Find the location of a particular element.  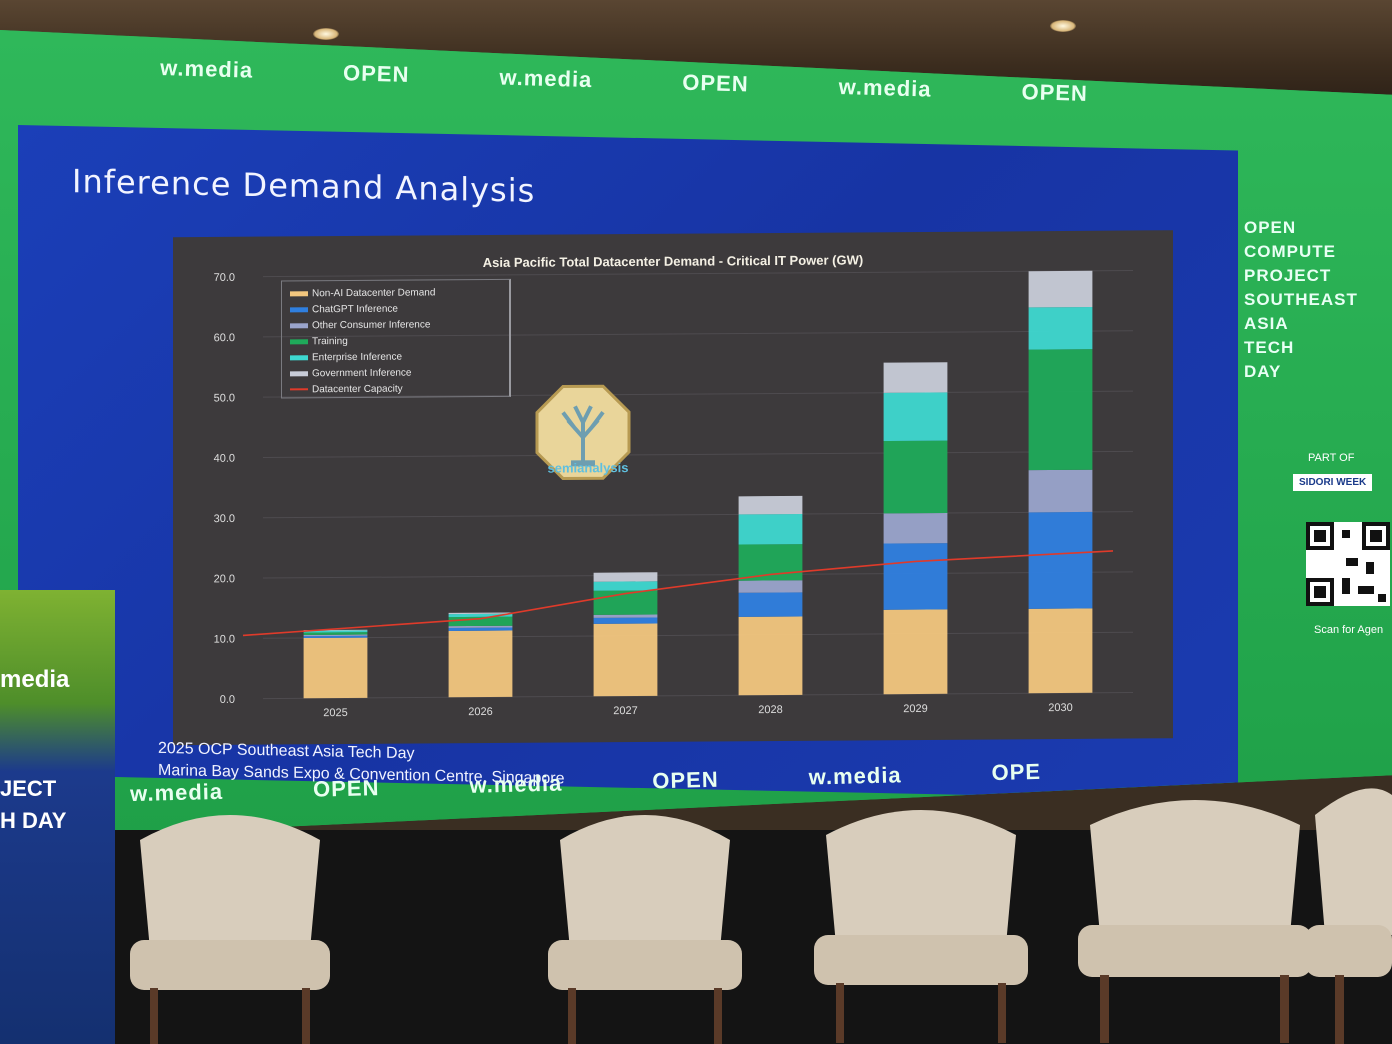

y-tick-label: 0.0 is located at coordinates (227, 700).